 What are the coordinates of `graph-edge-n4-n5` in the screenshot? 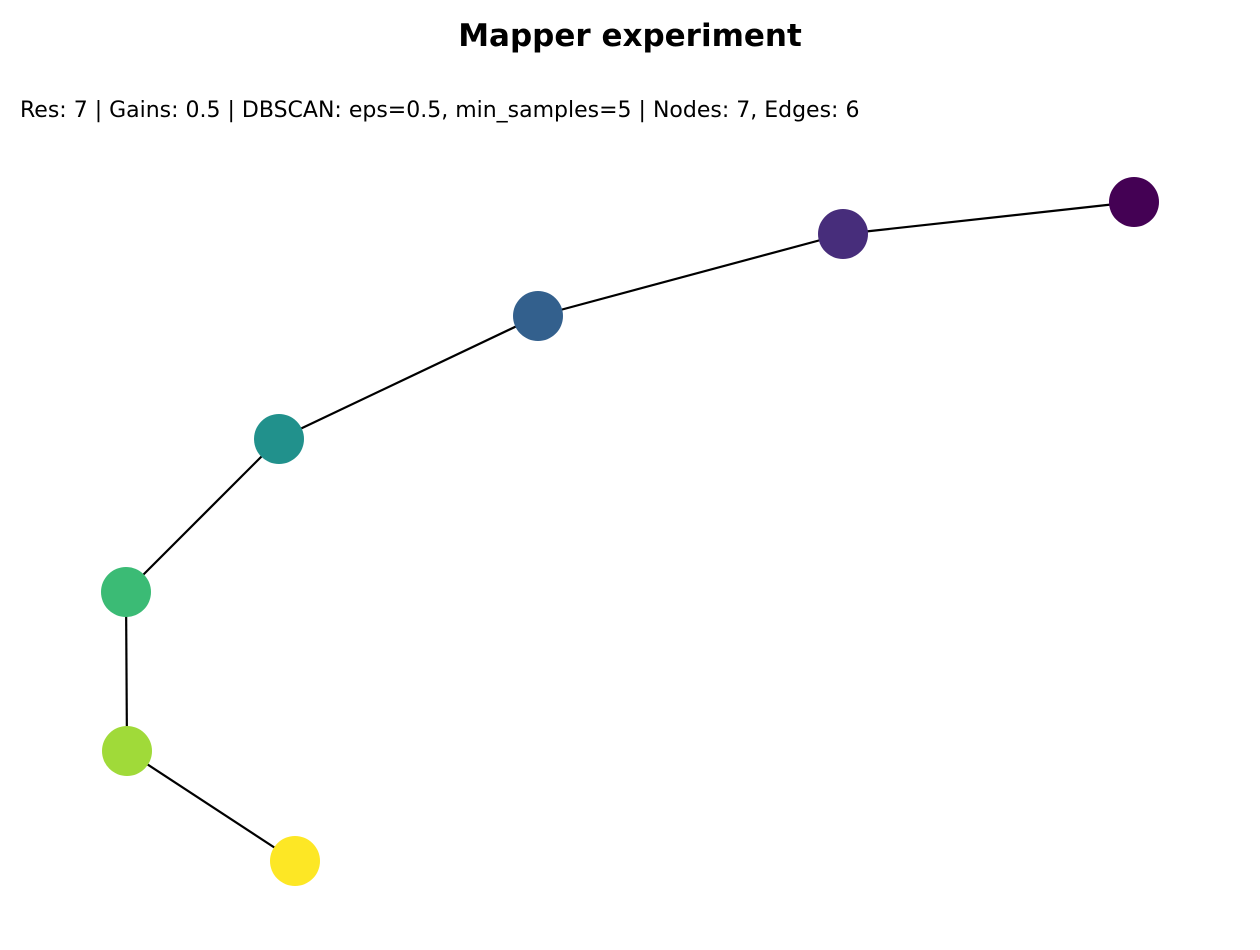 It's located at (126, 671).